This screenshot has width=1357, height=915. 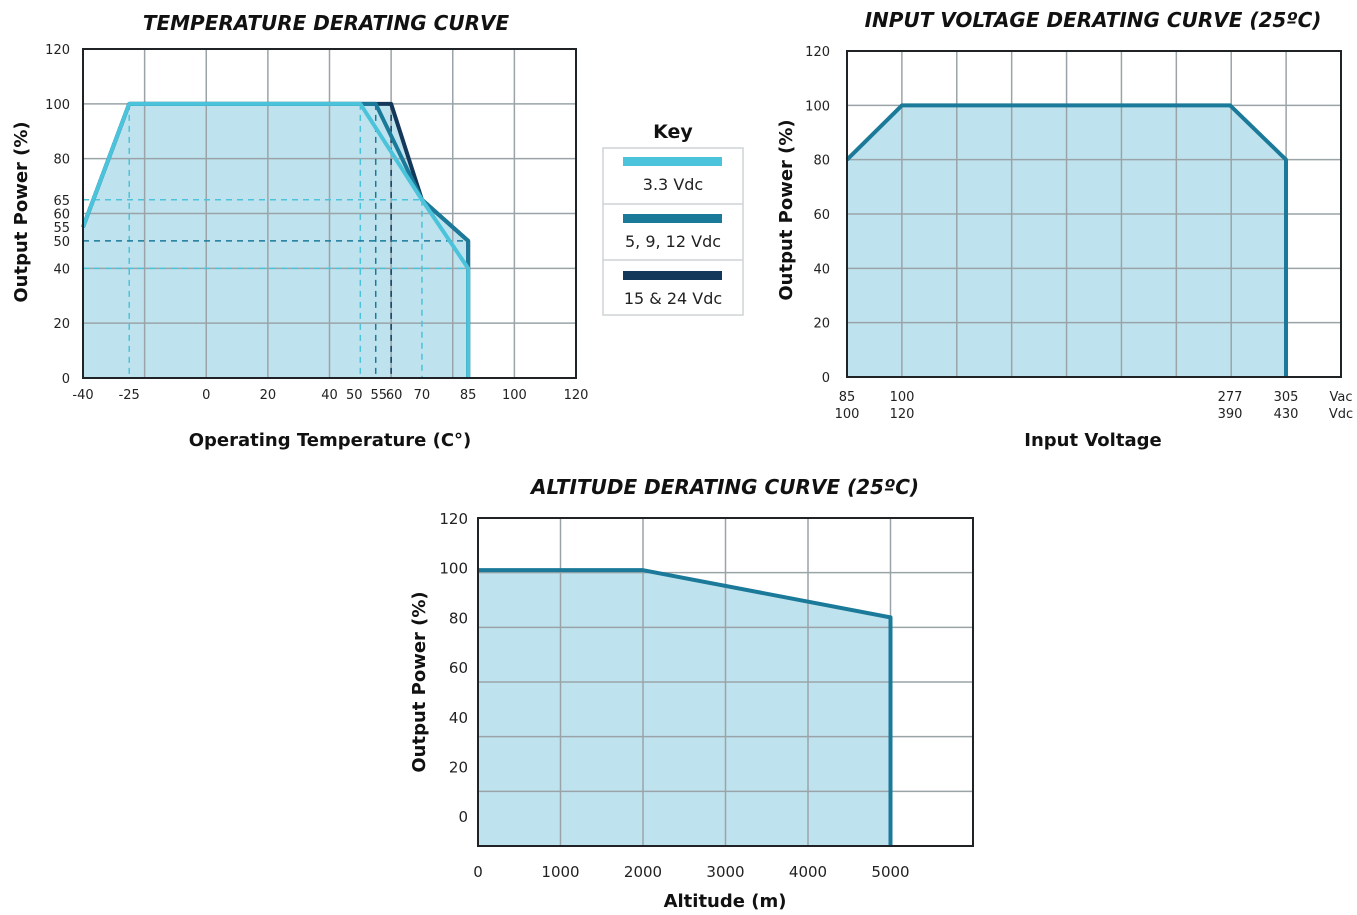 I want to click on altitude-x-tick-label: 4000, so click(x=808, y=872).